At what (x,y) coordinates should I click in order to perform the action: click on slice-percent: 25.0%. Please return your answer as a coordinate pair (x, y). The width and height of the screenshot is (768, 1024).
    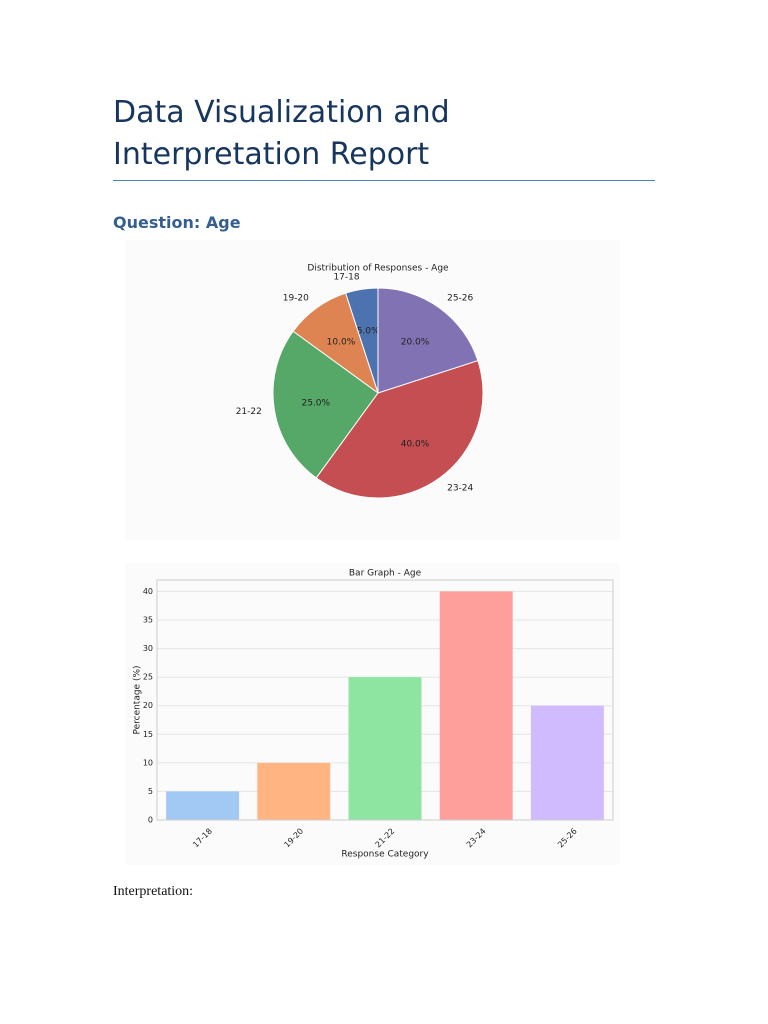
    Looking at the image, I should click on (315, 403).